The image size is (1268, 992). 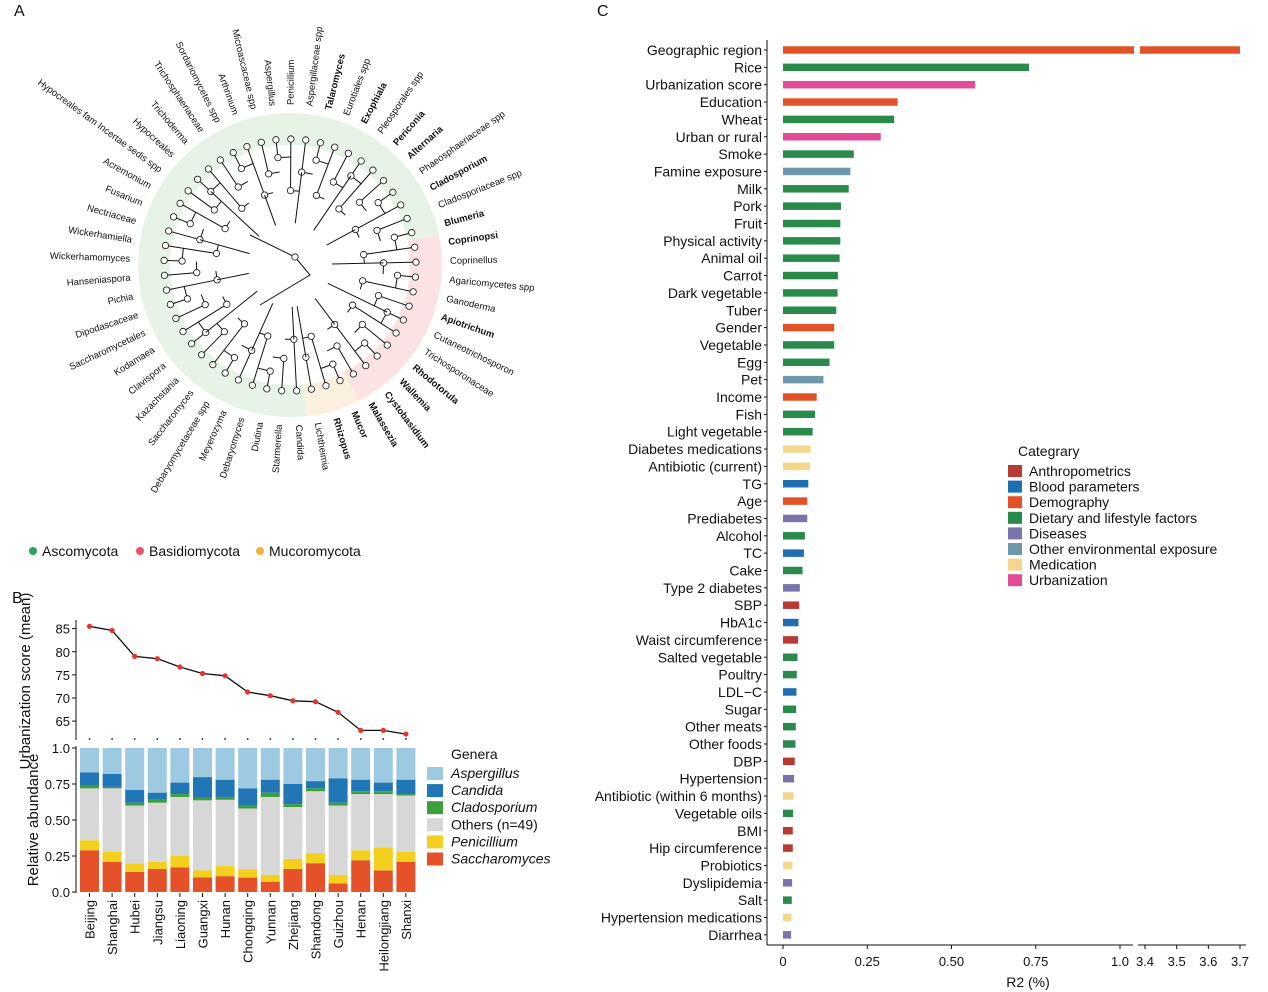 I want to click on r2-bar-label: Vegetable oils, so click(x=718, y=813).